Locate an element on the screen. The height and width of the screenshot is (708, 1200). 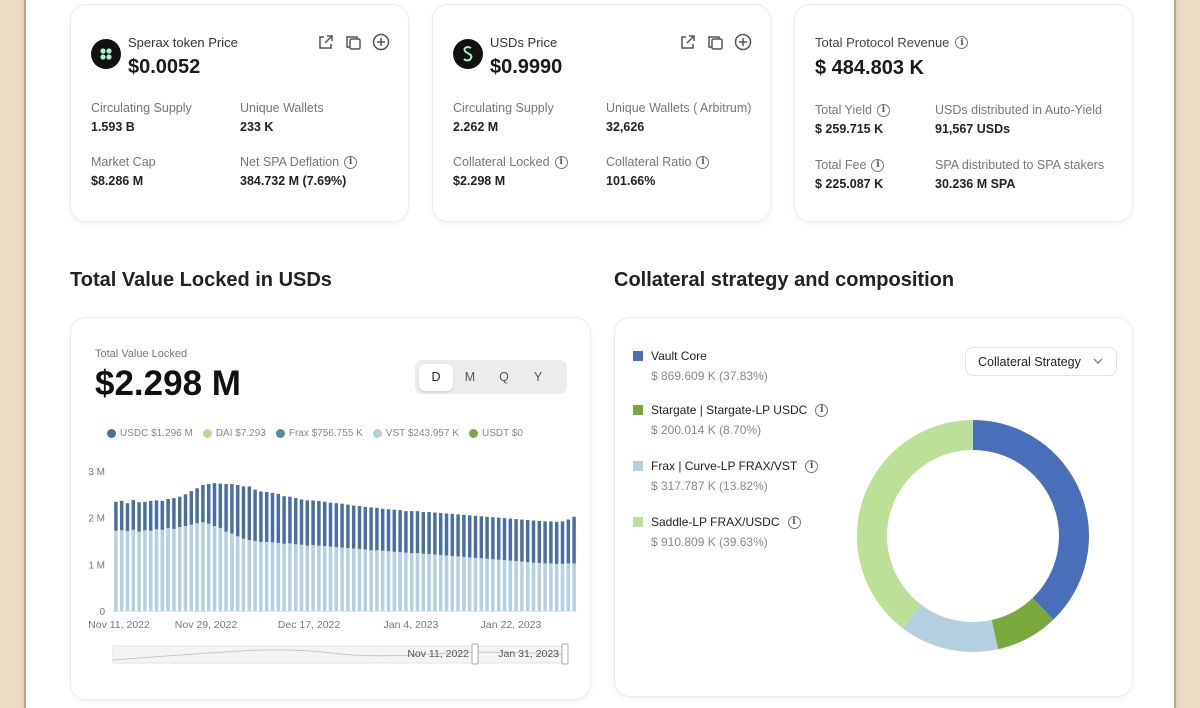
period-selector: D M Q Y is located at coordinates (491, 377).